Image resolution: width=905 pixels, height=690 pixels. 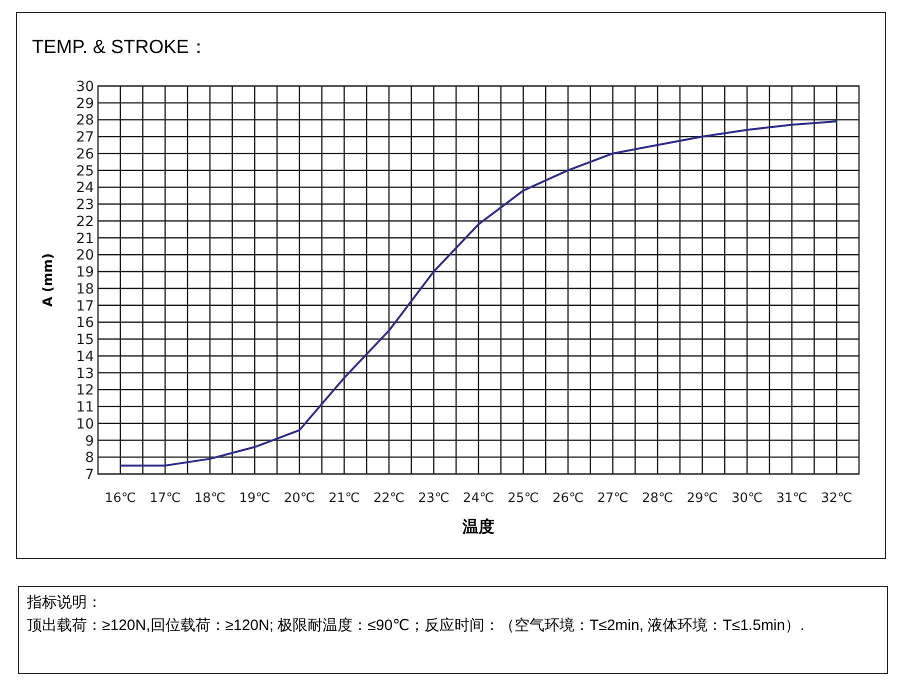 What do you see at coordinates (658, 498) in the screenshot?
I see `x-tick-label: 28℃` at bounding box center [658, 498].